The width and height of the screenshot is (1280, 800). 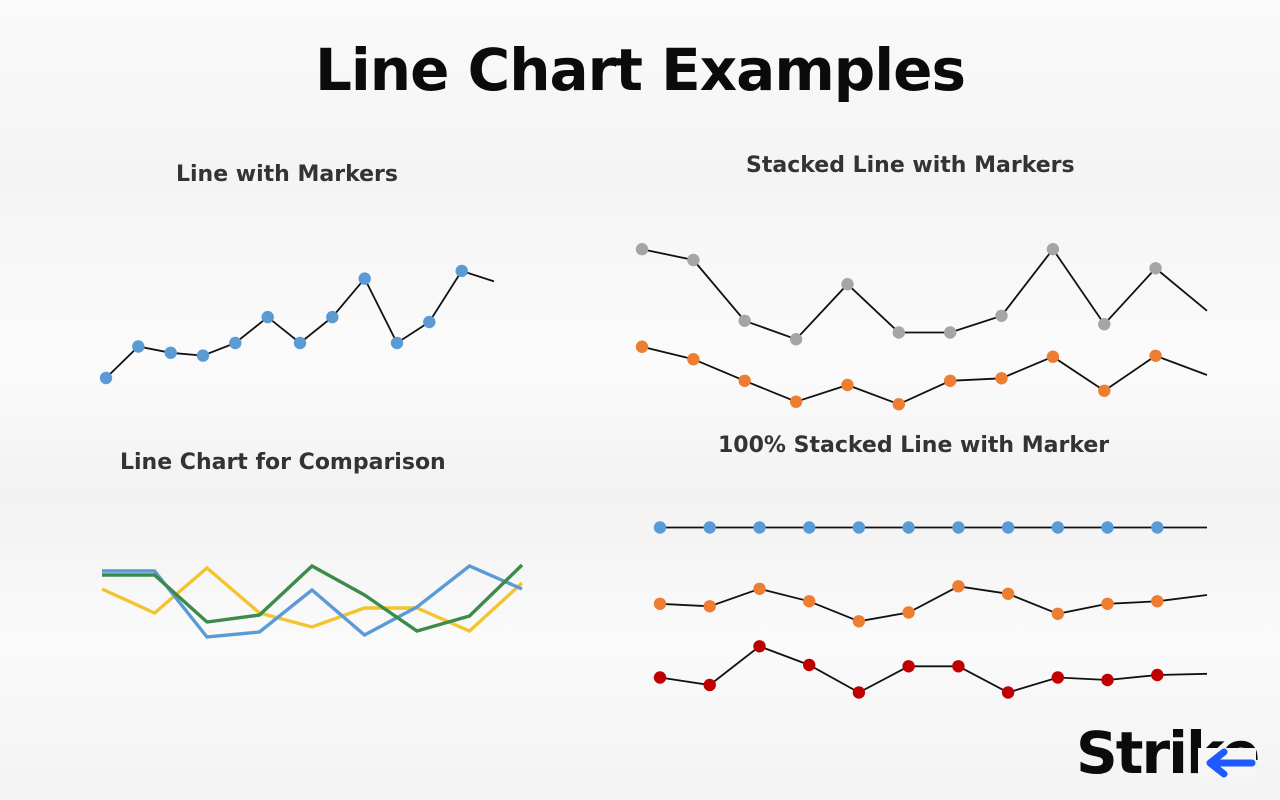 What do you see at coordinates (1227, 763) in the screenshot?
I see `arrow-left-icon` at bounding box center [1227, 763].